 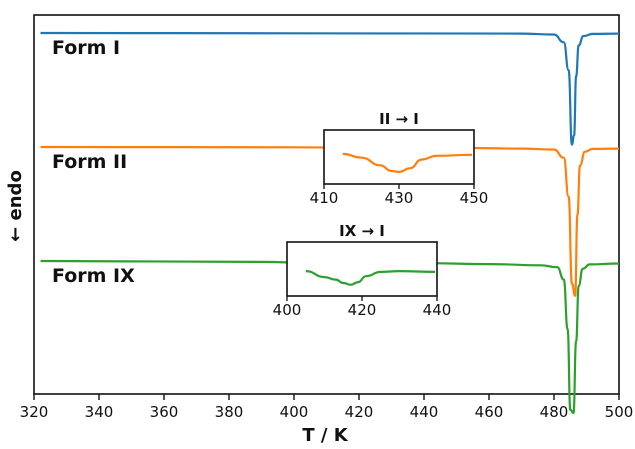 What do you see at coordinates (15, 206) in the screenshot?
I see `y-axis-title: ← endo` at bounding box center [15, 206].